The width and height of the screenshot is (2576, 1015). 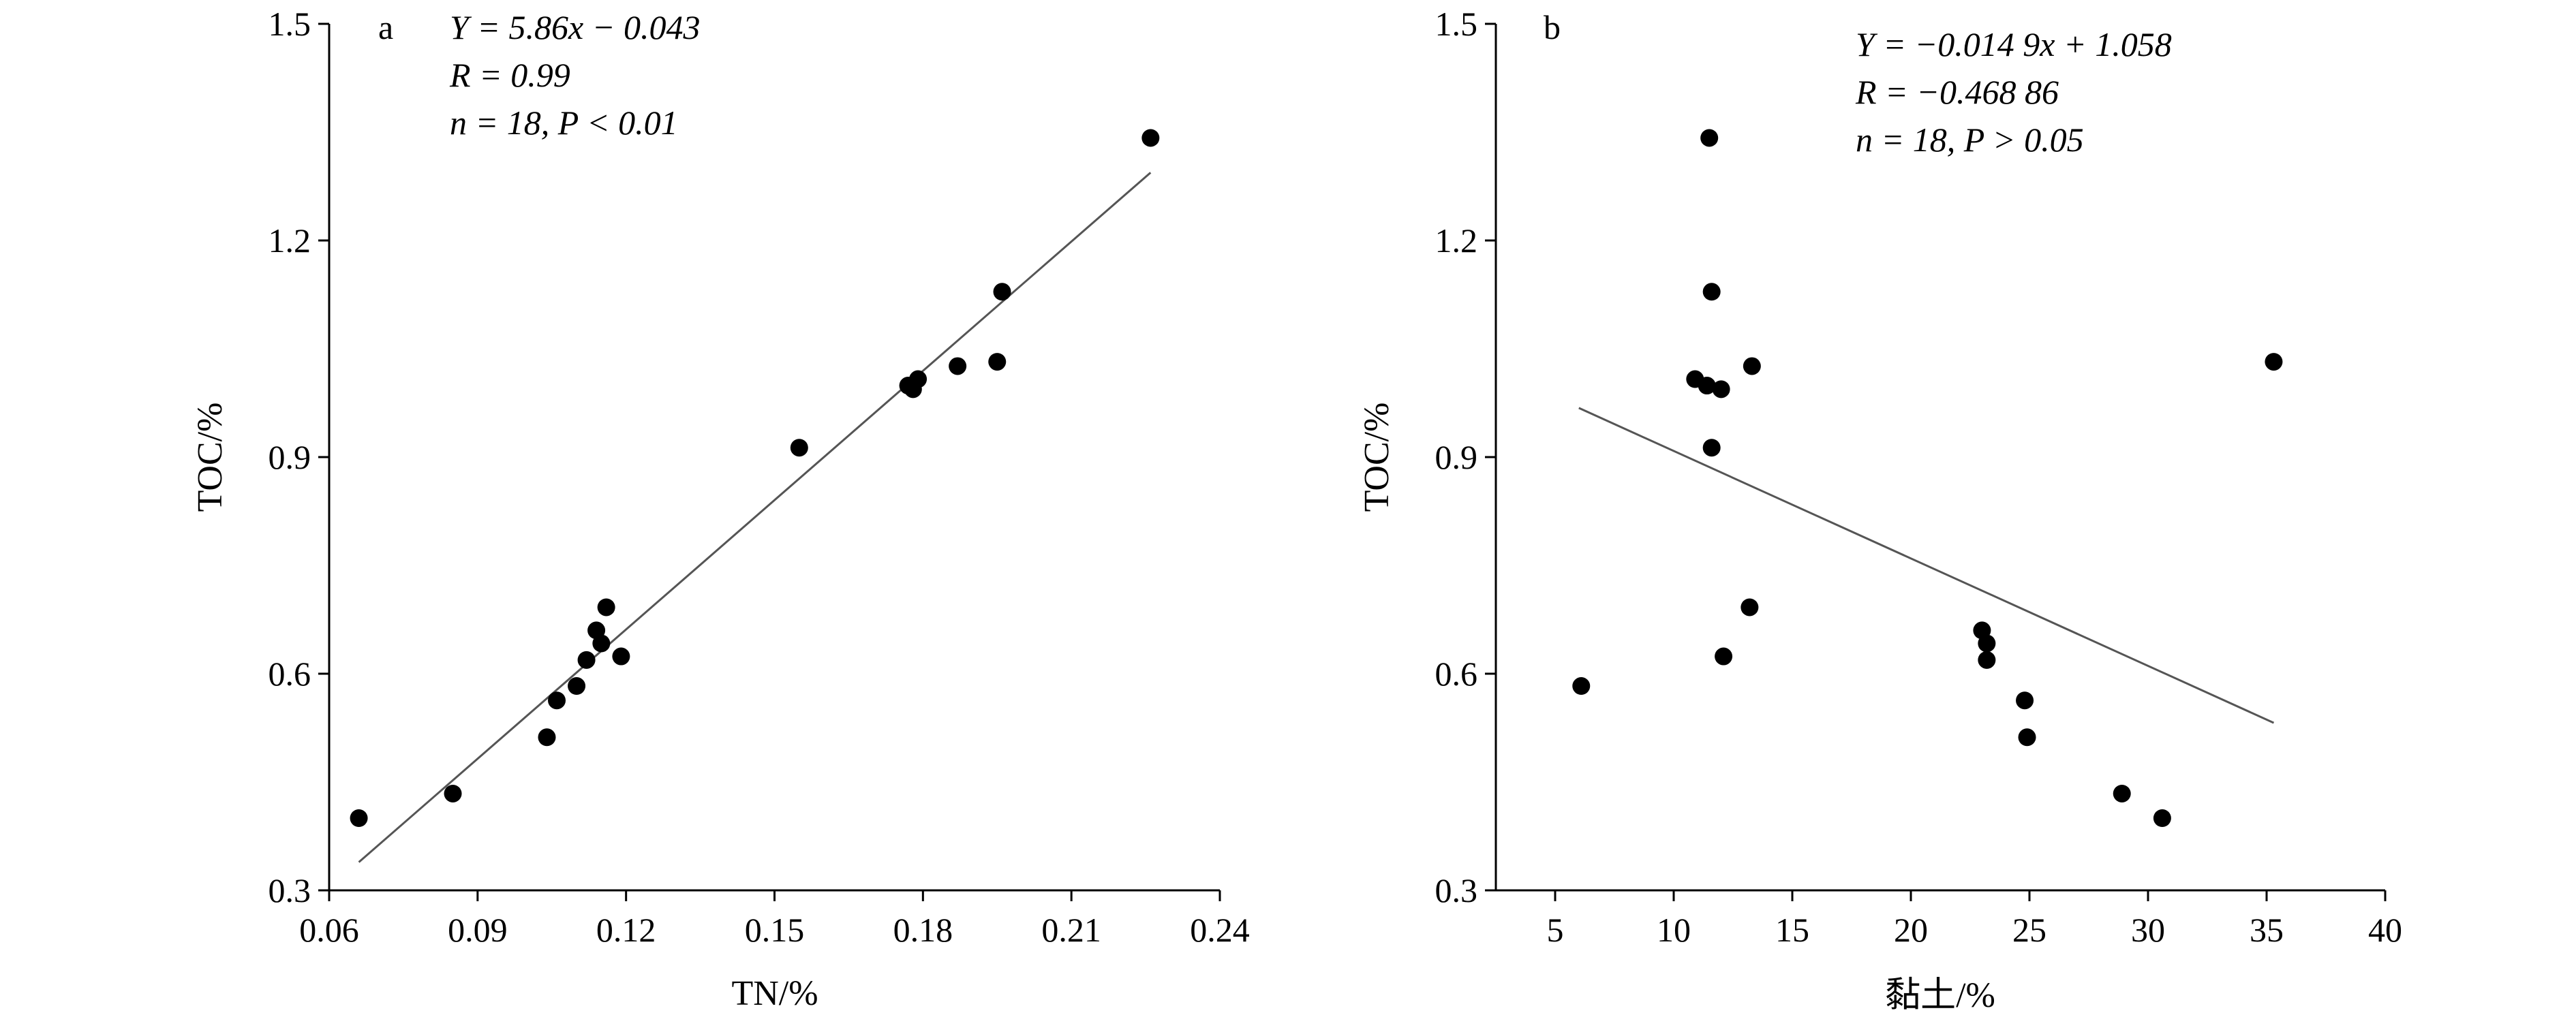 I want to click on panel-b-y-axis-label: TOC/%, so click(x=1377, y=457).